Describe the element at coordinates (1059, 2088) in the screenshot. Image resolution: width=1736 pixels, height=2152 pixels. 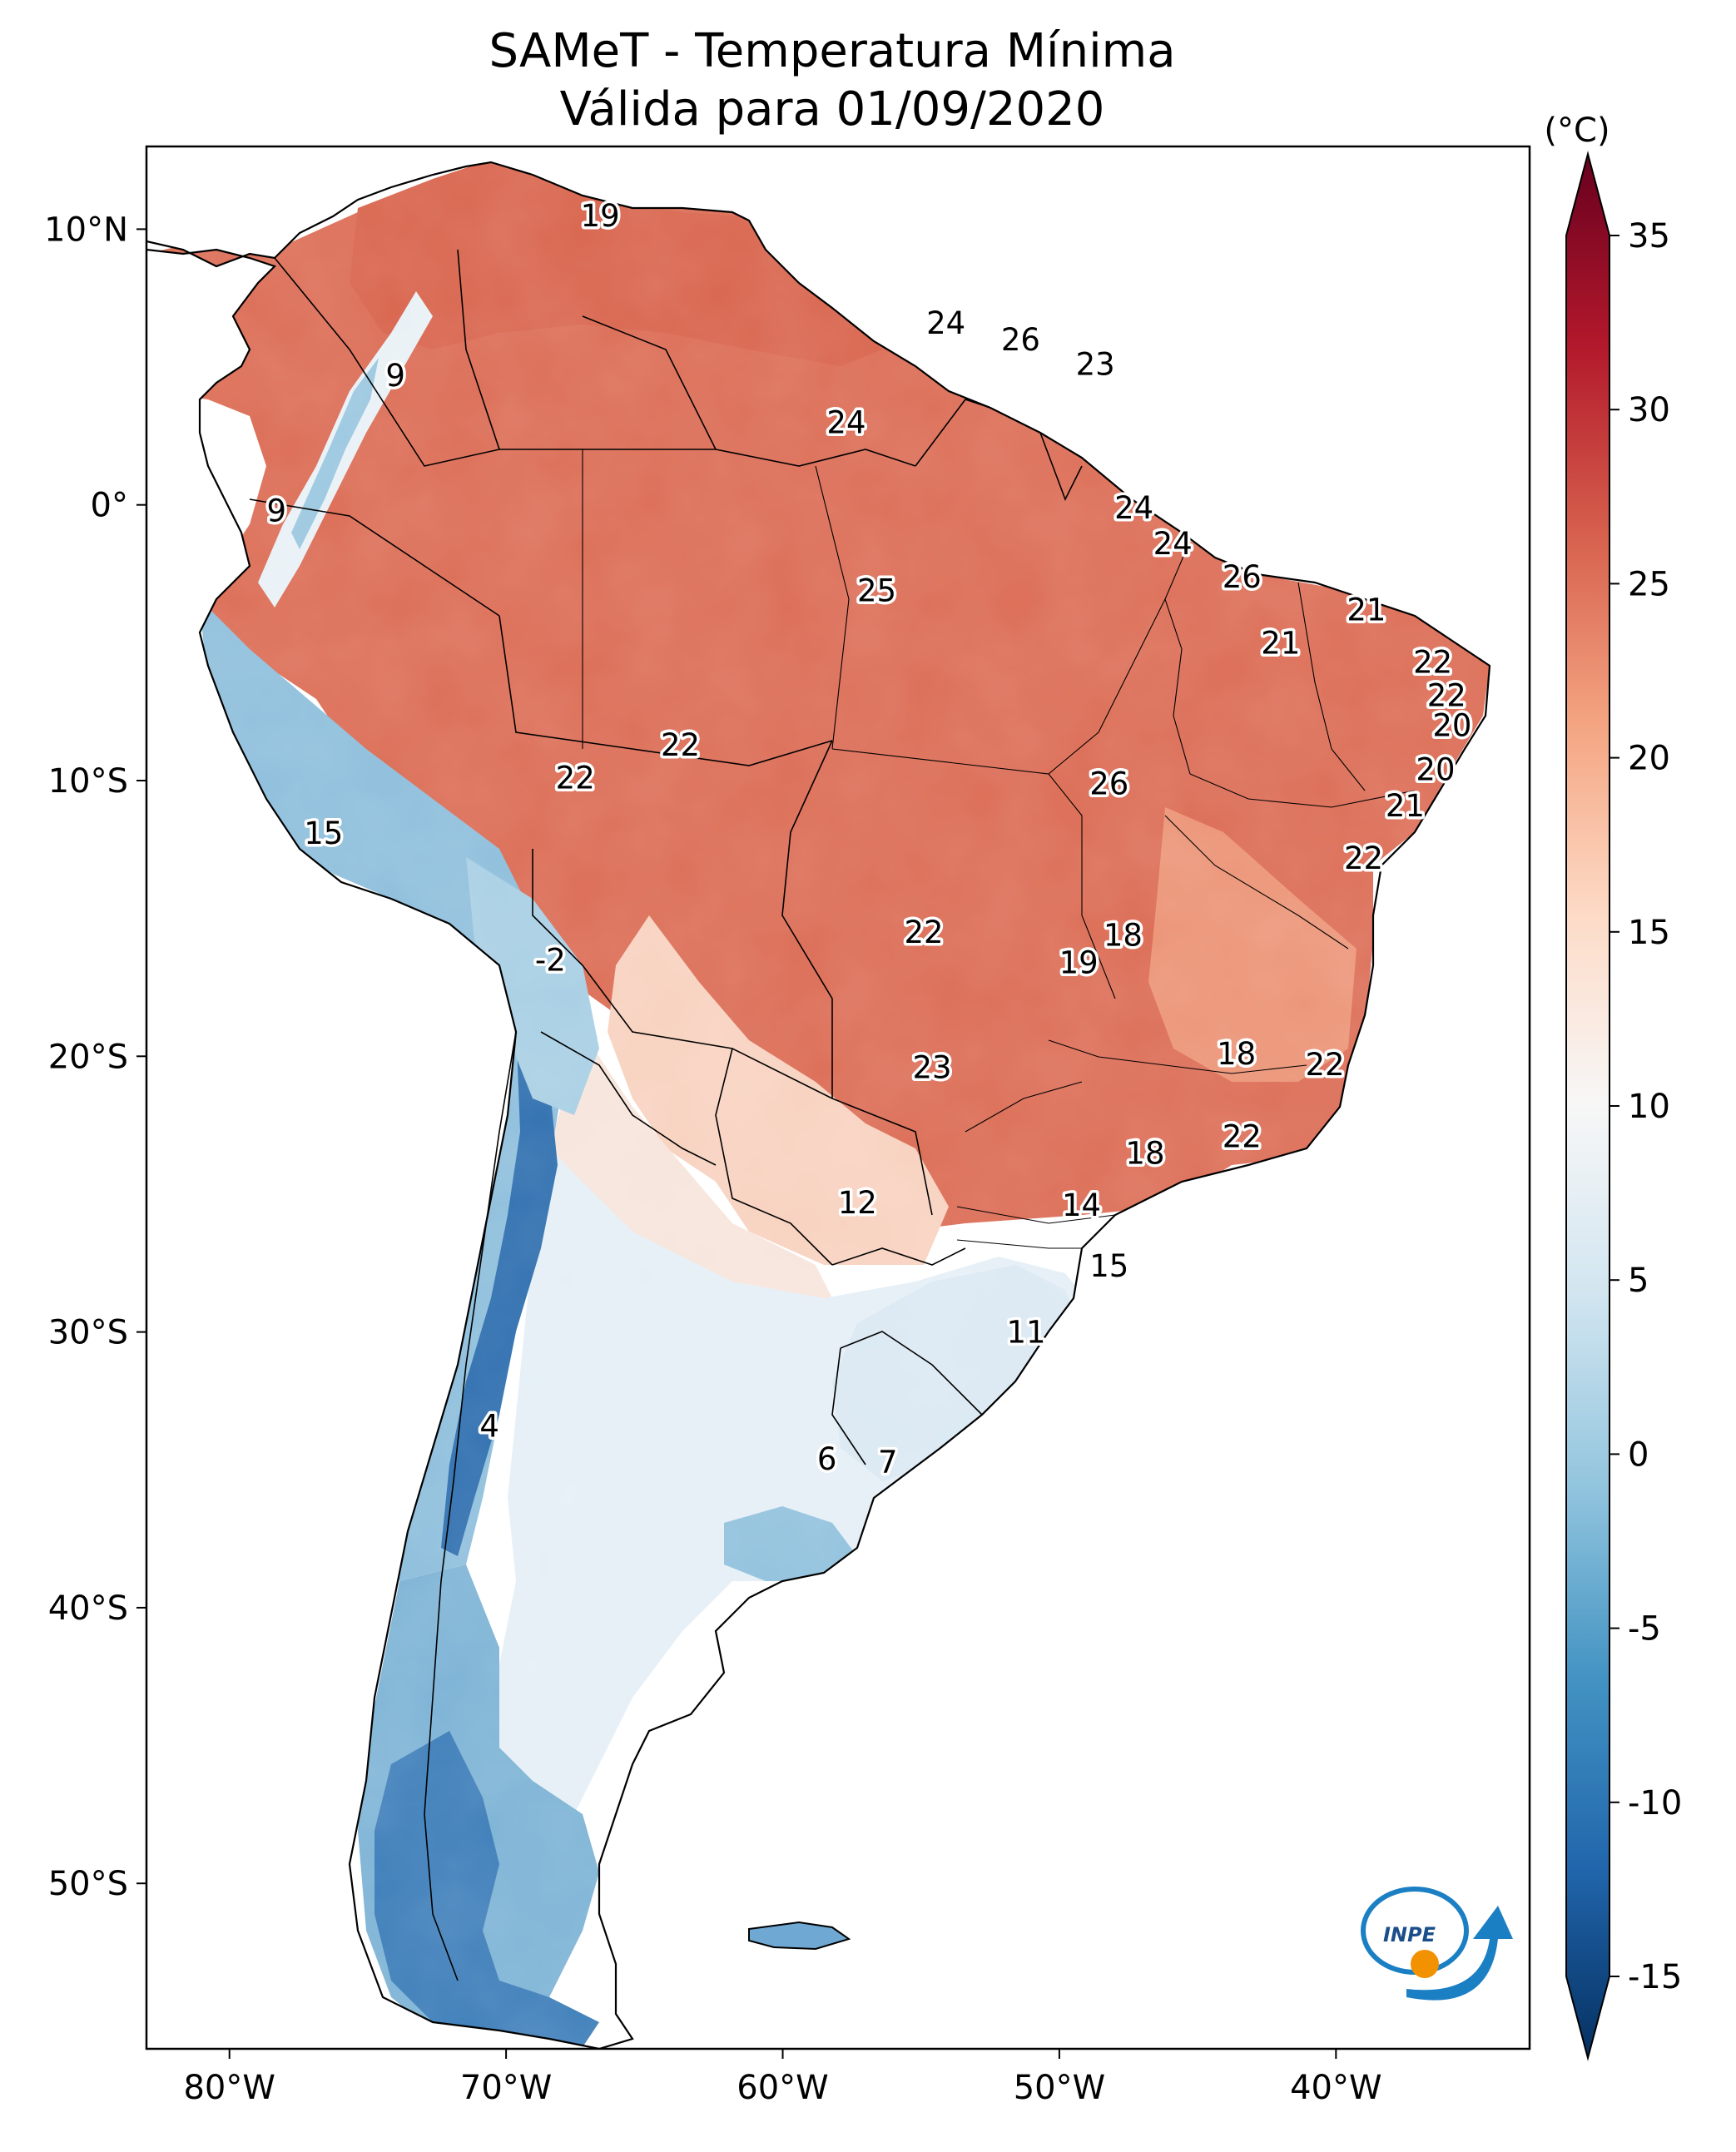
I see `lon-tick-label: 50°W` at that location.